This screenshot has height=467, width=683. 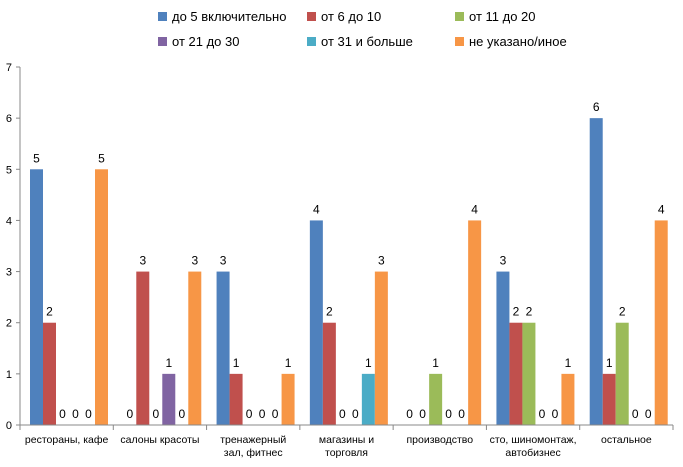 What do you see at coordinates (439, 440) in the screenshot?
I see `x-tick-label: производство` at bounding box center [439, 440].